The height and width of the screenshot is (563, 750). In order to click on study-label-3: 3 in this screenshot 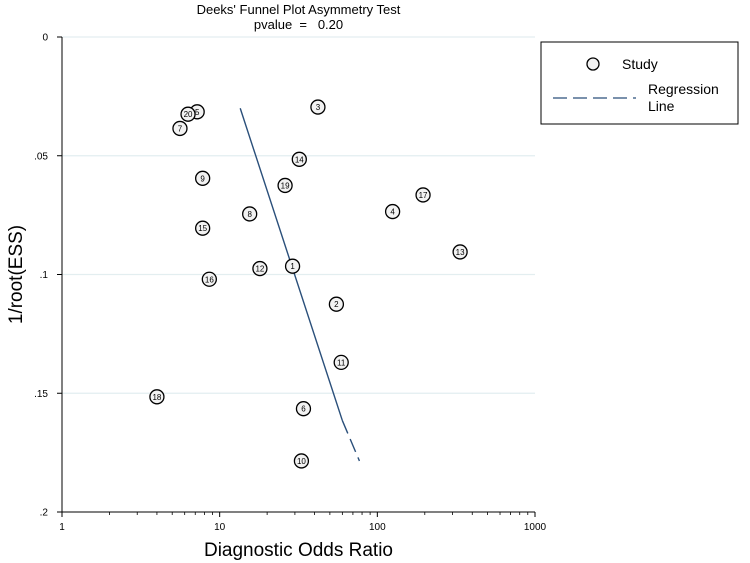, I will do `click(318, 107)`.